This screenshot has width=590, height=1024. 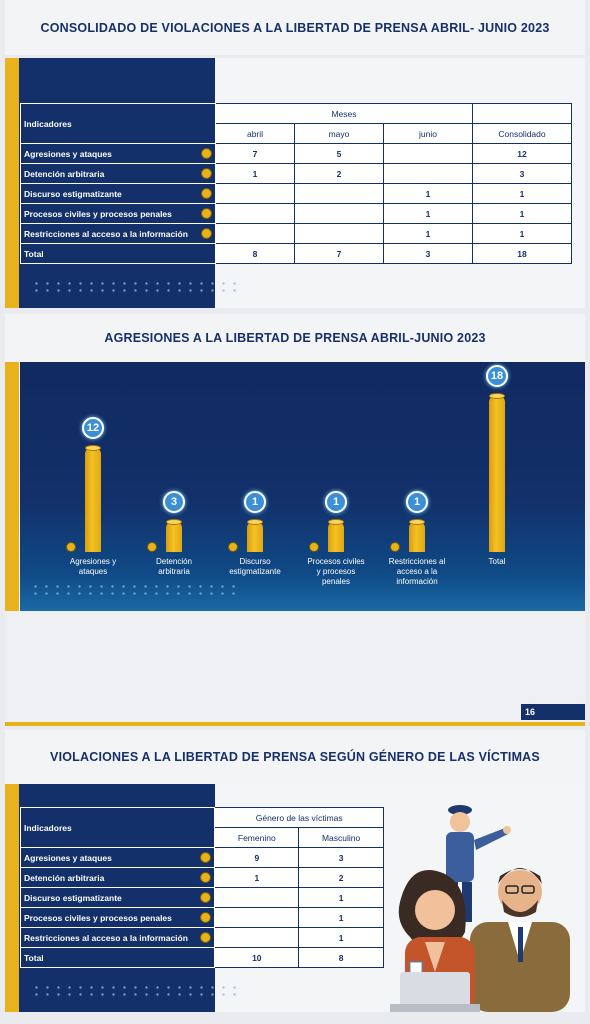 I want to click on cell-consolidado: 3, so click(x=522, y=173).